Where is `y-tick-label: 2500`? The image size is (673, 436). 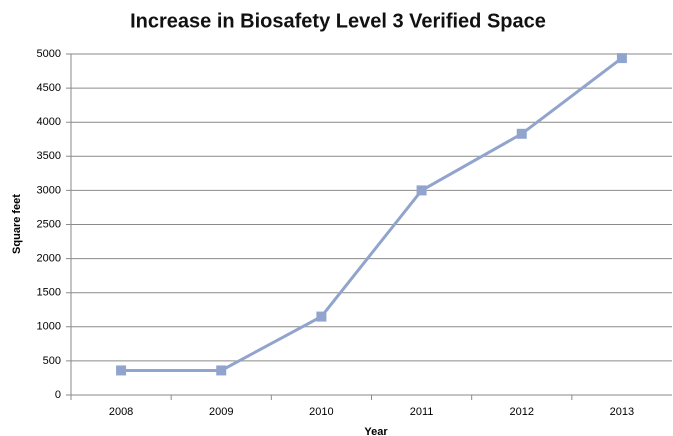
y-tick-label: 2500 is located at coordinates (49, 224).